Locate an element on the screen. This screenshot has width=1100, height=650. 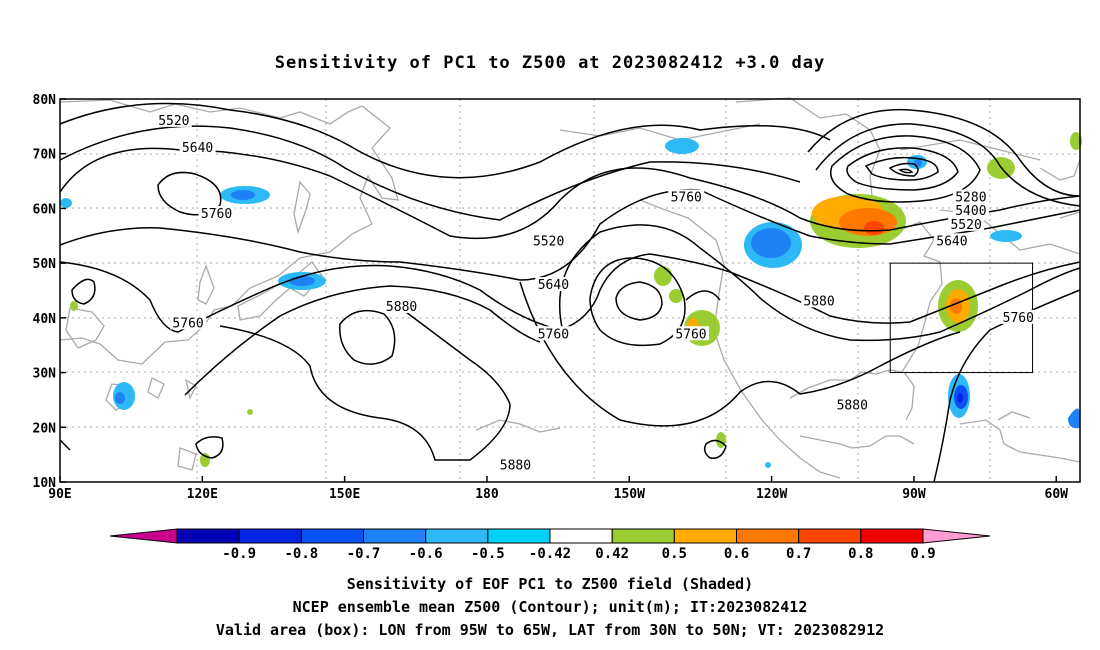
colorbar-tick-label: 0.5 is located at coordinates (674, 554).